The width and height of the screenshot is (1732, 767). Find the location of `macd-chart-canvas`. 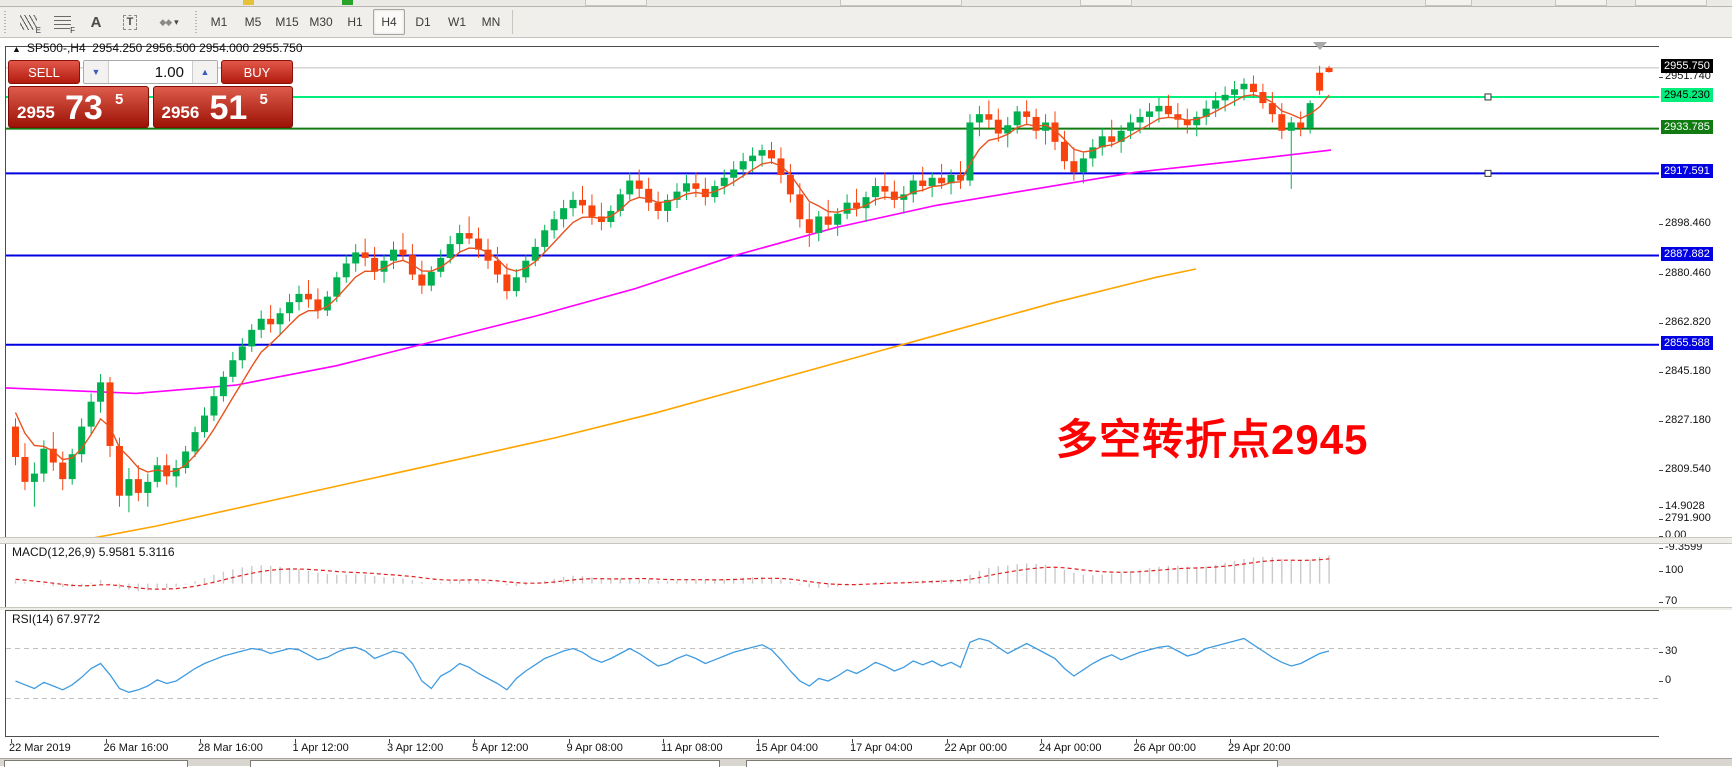

macd-chart-canvas is located at coordinates (832, 576).